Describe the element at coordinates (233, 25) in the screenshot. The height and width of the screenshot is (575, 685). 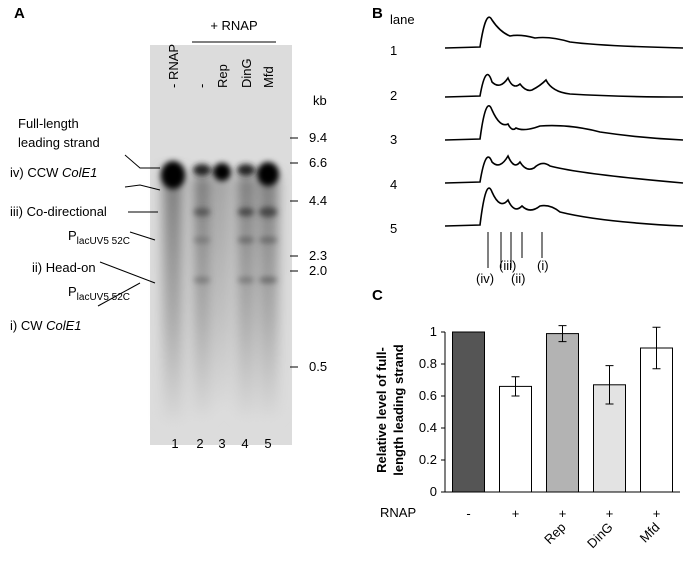
I see `group-header: + RNAP` at that location.